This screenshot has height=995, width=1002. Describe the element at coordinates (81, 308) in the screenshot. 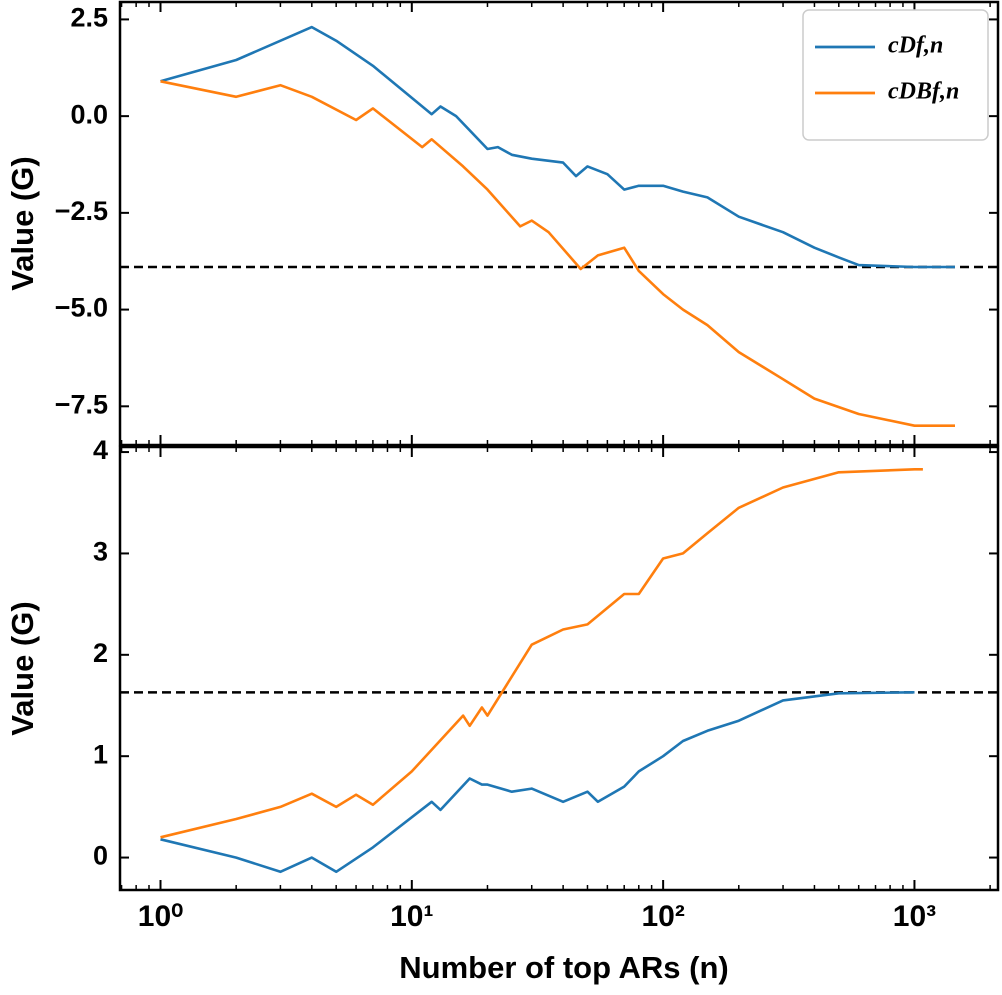

I see `y-tick-label: −5.0` at that location.